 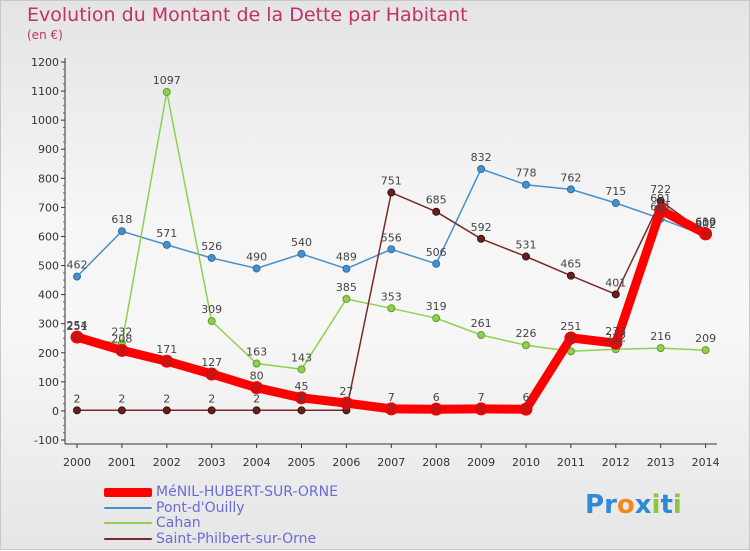 What do you see at coordinates (48, 266) in the screenshot?
I see `y-tick-label: 500` at bounding box center [48, 266].